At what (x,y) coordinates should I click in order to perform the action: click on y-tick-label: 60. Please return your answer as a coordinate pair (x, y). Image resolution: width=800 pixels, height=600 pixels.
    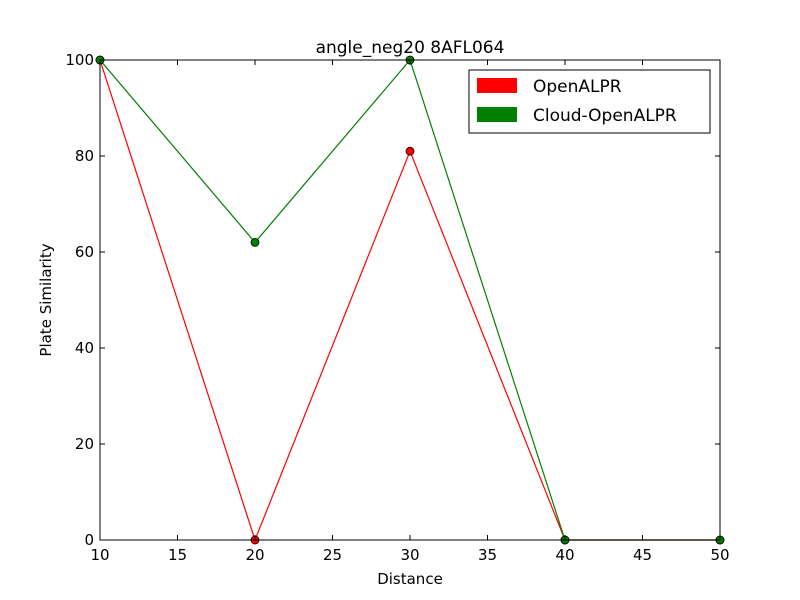
    Looking at the image, I should click on (84, 252).